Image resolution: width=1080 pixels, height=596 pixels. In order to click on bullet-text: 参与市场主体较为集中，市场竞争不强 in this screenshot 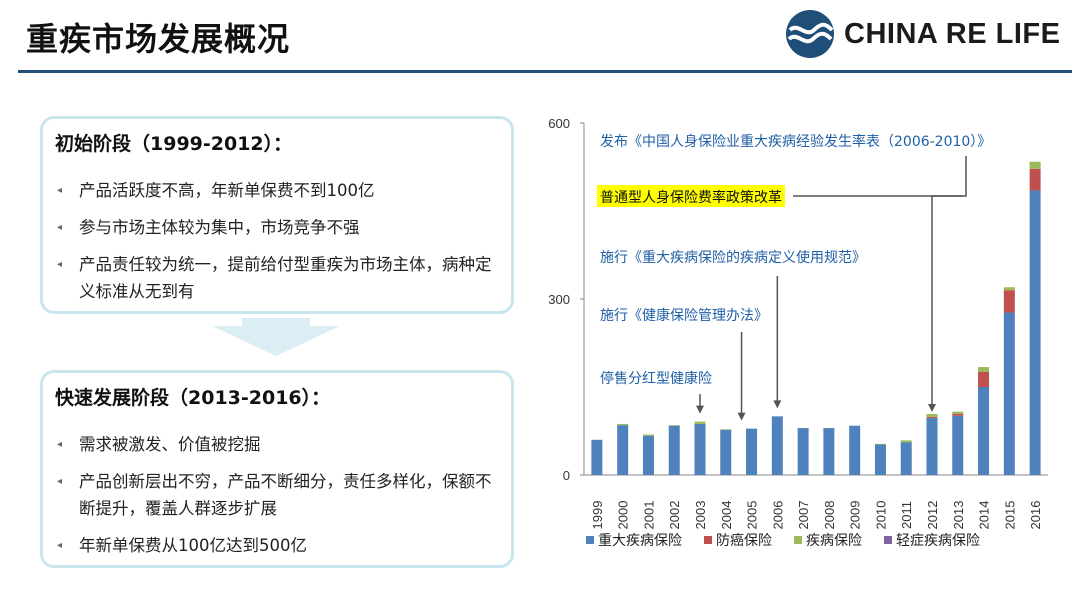, I will do `click(219, 227)`.